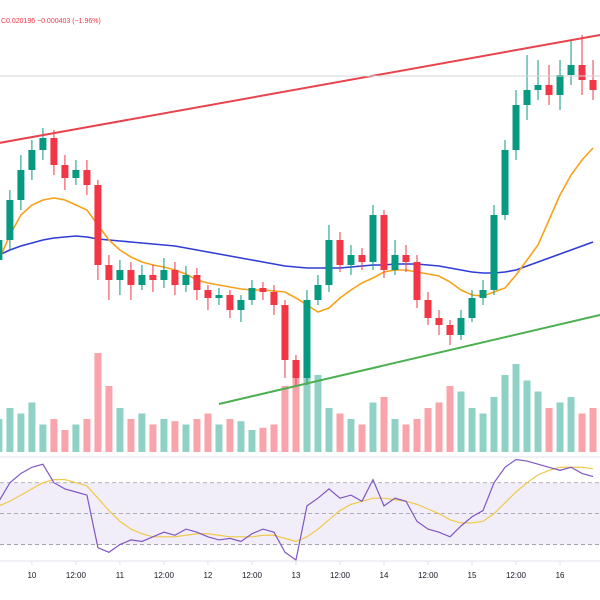  What do you see at coordinates (409, 359) in the screenshot?
I see `trendline` at bounding box center [409, 359].